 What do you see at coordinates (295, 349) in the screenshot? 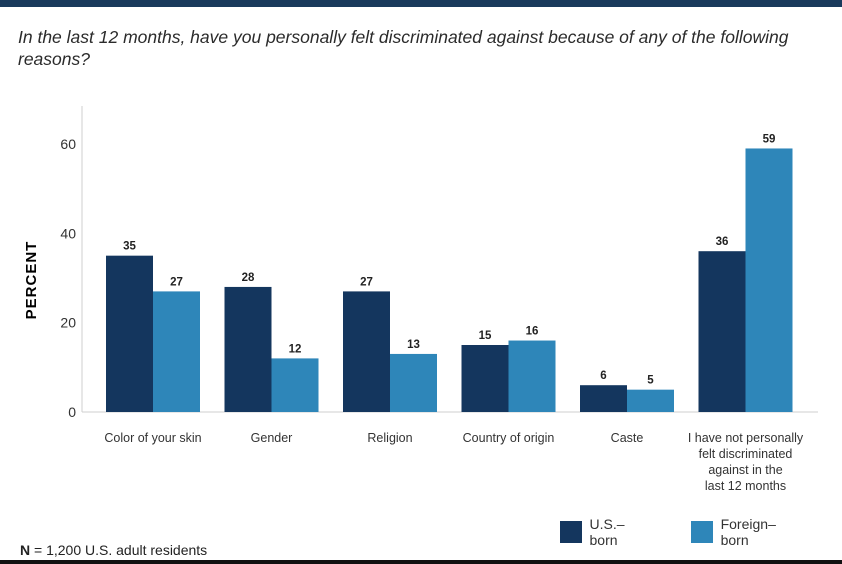
I see `value-label: 12` at bounding box center [295, 349].